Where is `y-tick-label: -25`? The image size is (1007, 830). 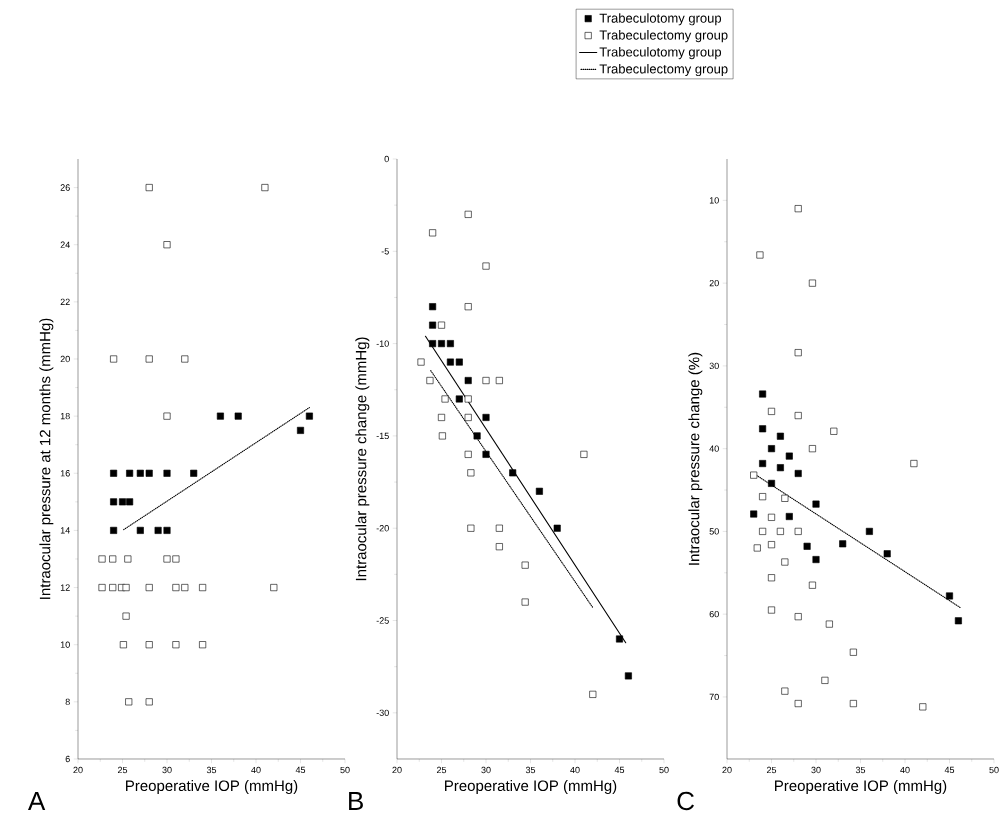 y-tick-label: -25 is located at coordinates (382, 620).